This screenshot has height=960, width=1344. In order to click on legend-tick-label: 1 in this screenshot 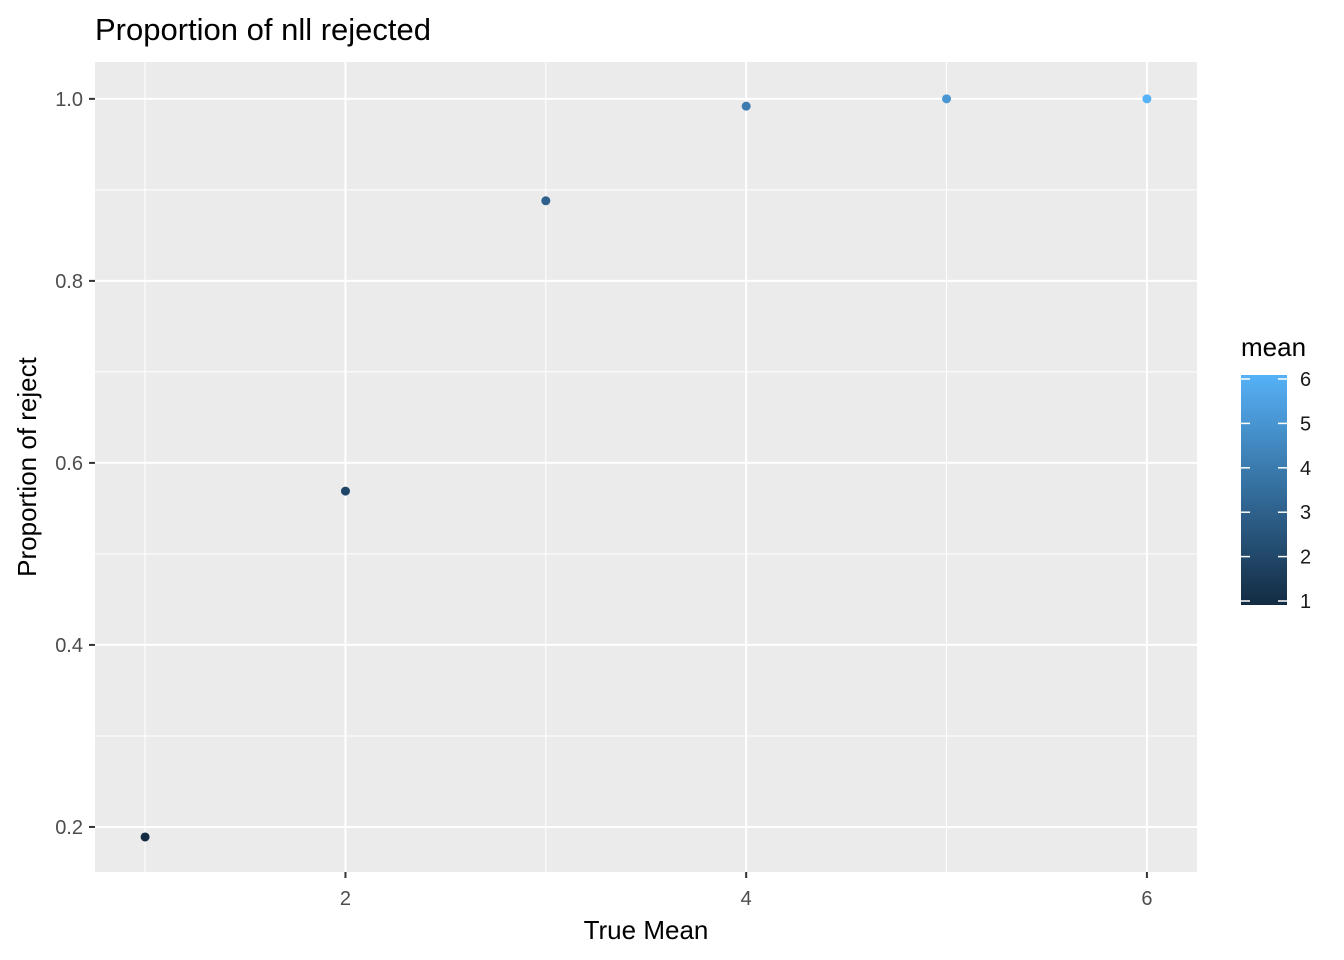, I will do `click(1305, 602)`.